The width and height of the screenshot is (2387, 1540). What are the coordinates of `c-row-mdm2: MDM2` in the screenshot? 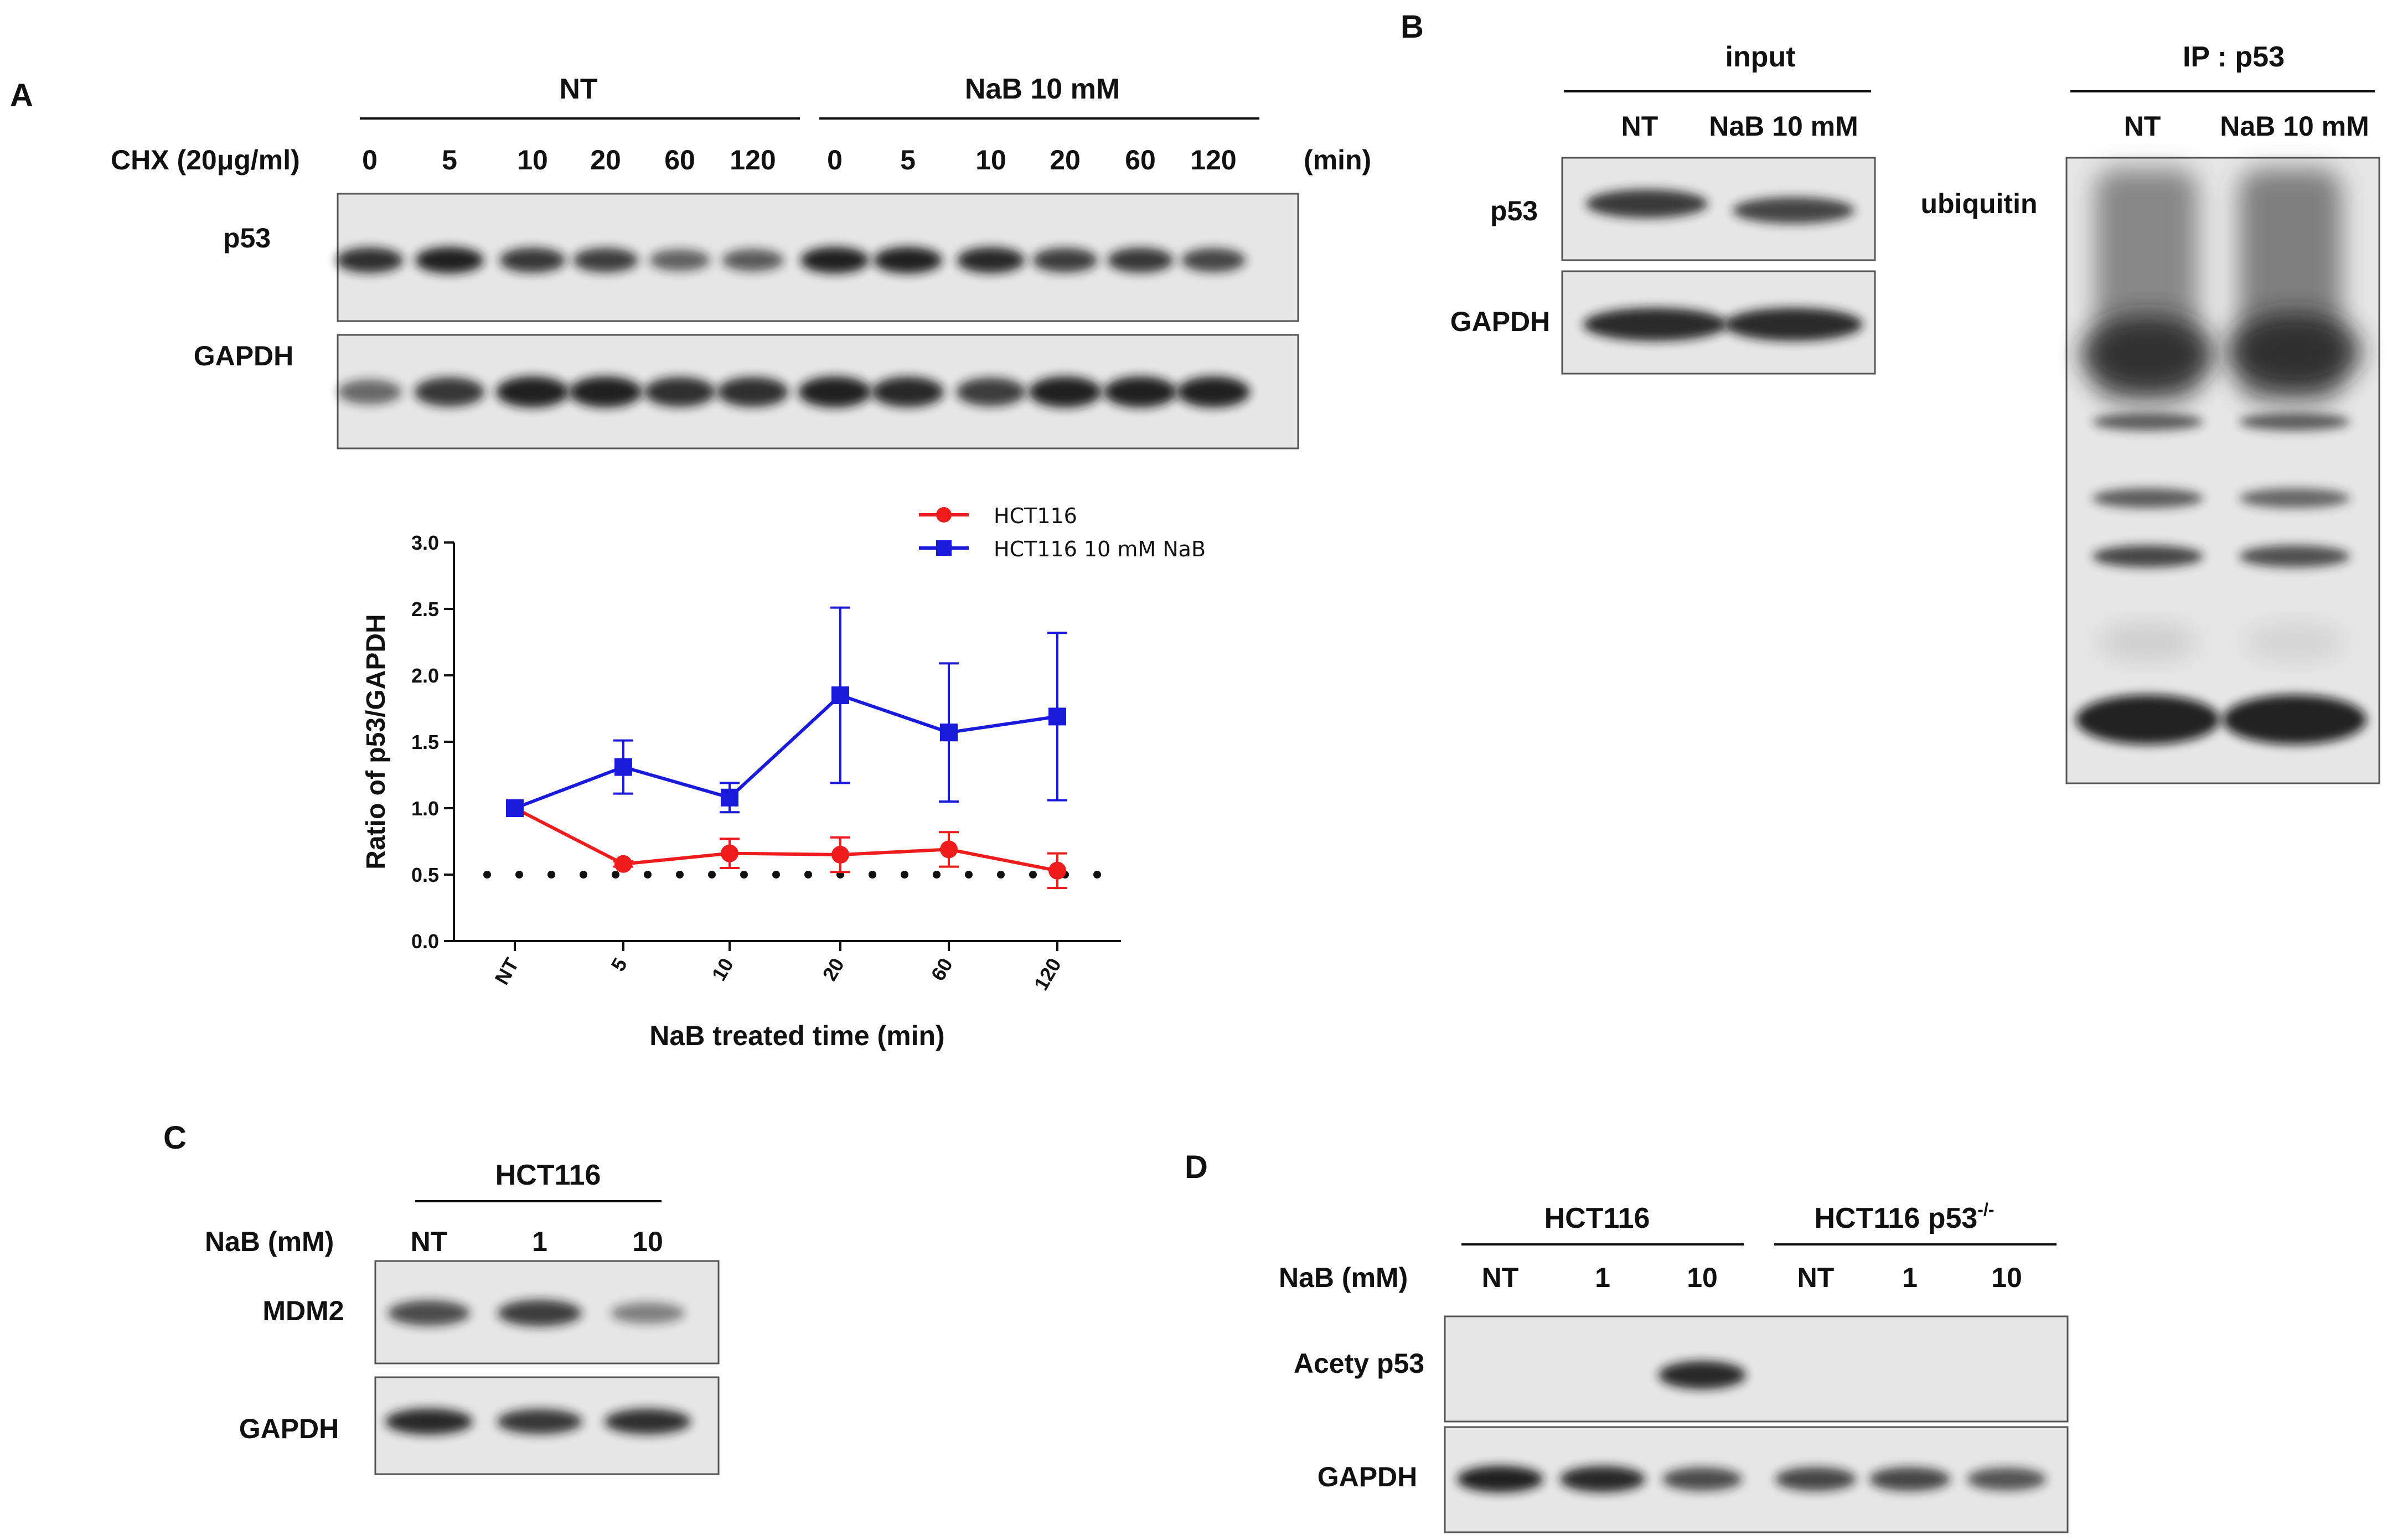 It's located at (303, 1310).